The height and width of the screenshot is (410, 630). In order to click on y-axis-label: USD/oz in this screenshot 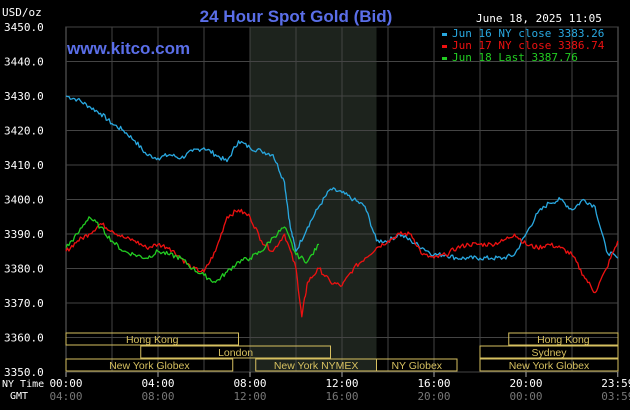, I will do `click(22, 12)`.